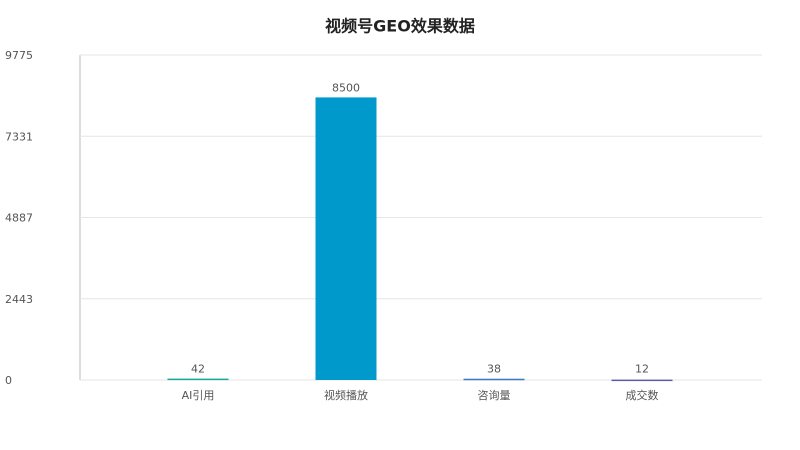 The width and height of the screenshot is (800, 450). What do you see at coordinates (19, 299) in the screenshot?
I see `y-tick-label: 2443` at bounding box center [19, 299].